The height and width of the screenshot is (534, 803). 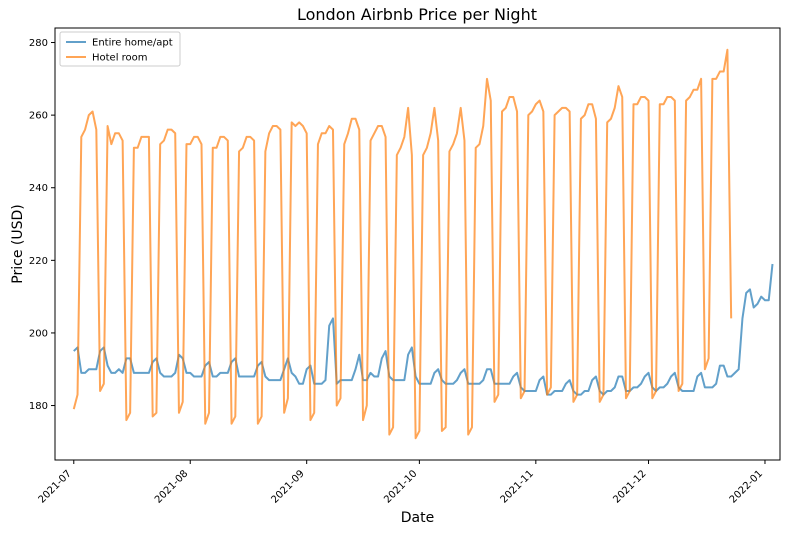 What do you see at coordinates (42, 225) in the screenshot?
I see `y-axis: 180 200 220 240 260 280` at bounding box center [42, 225].